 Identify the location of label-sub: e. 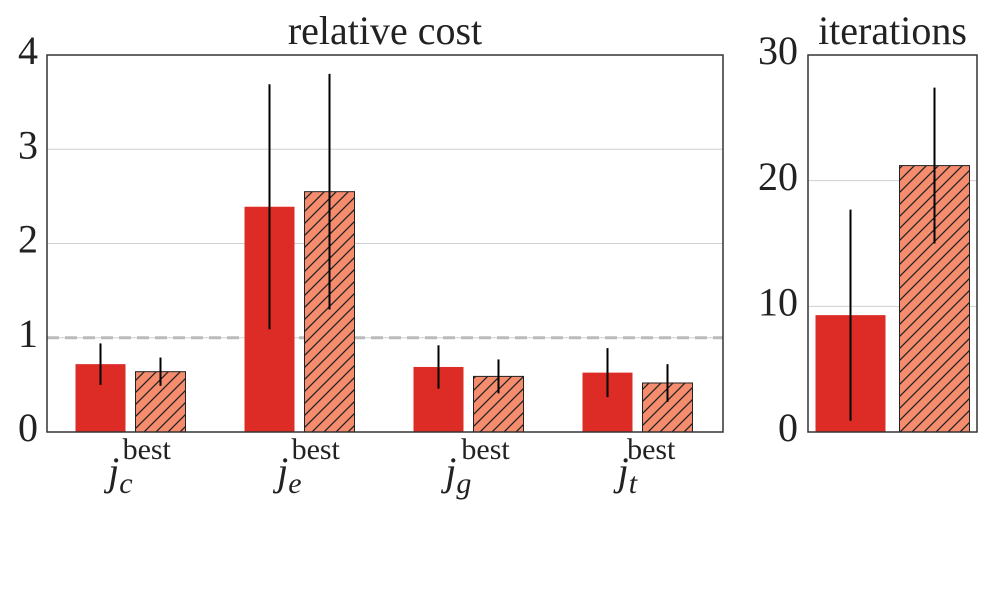
(294, 483).